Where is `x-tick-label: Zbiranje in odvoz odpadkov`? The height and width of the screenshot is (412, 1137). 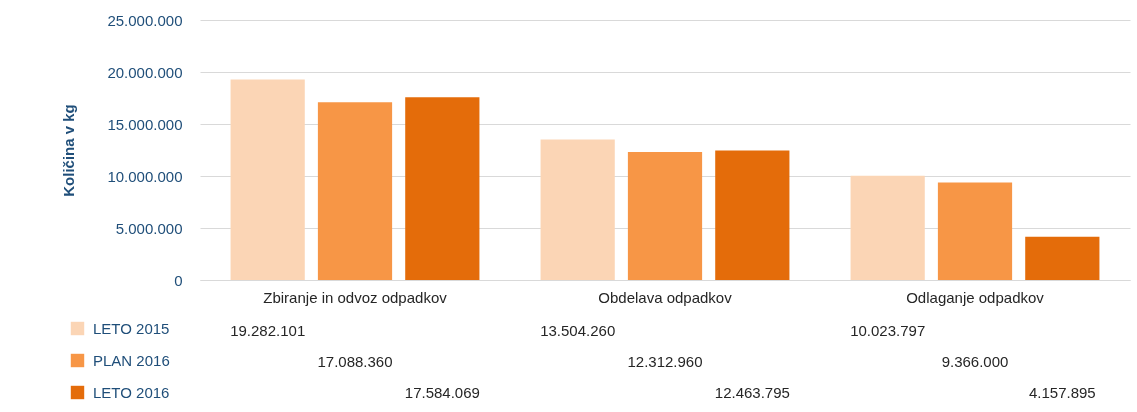 x-tick-label: Zbiranje in odvoz odpadkov is located at coordinates (355, 297).